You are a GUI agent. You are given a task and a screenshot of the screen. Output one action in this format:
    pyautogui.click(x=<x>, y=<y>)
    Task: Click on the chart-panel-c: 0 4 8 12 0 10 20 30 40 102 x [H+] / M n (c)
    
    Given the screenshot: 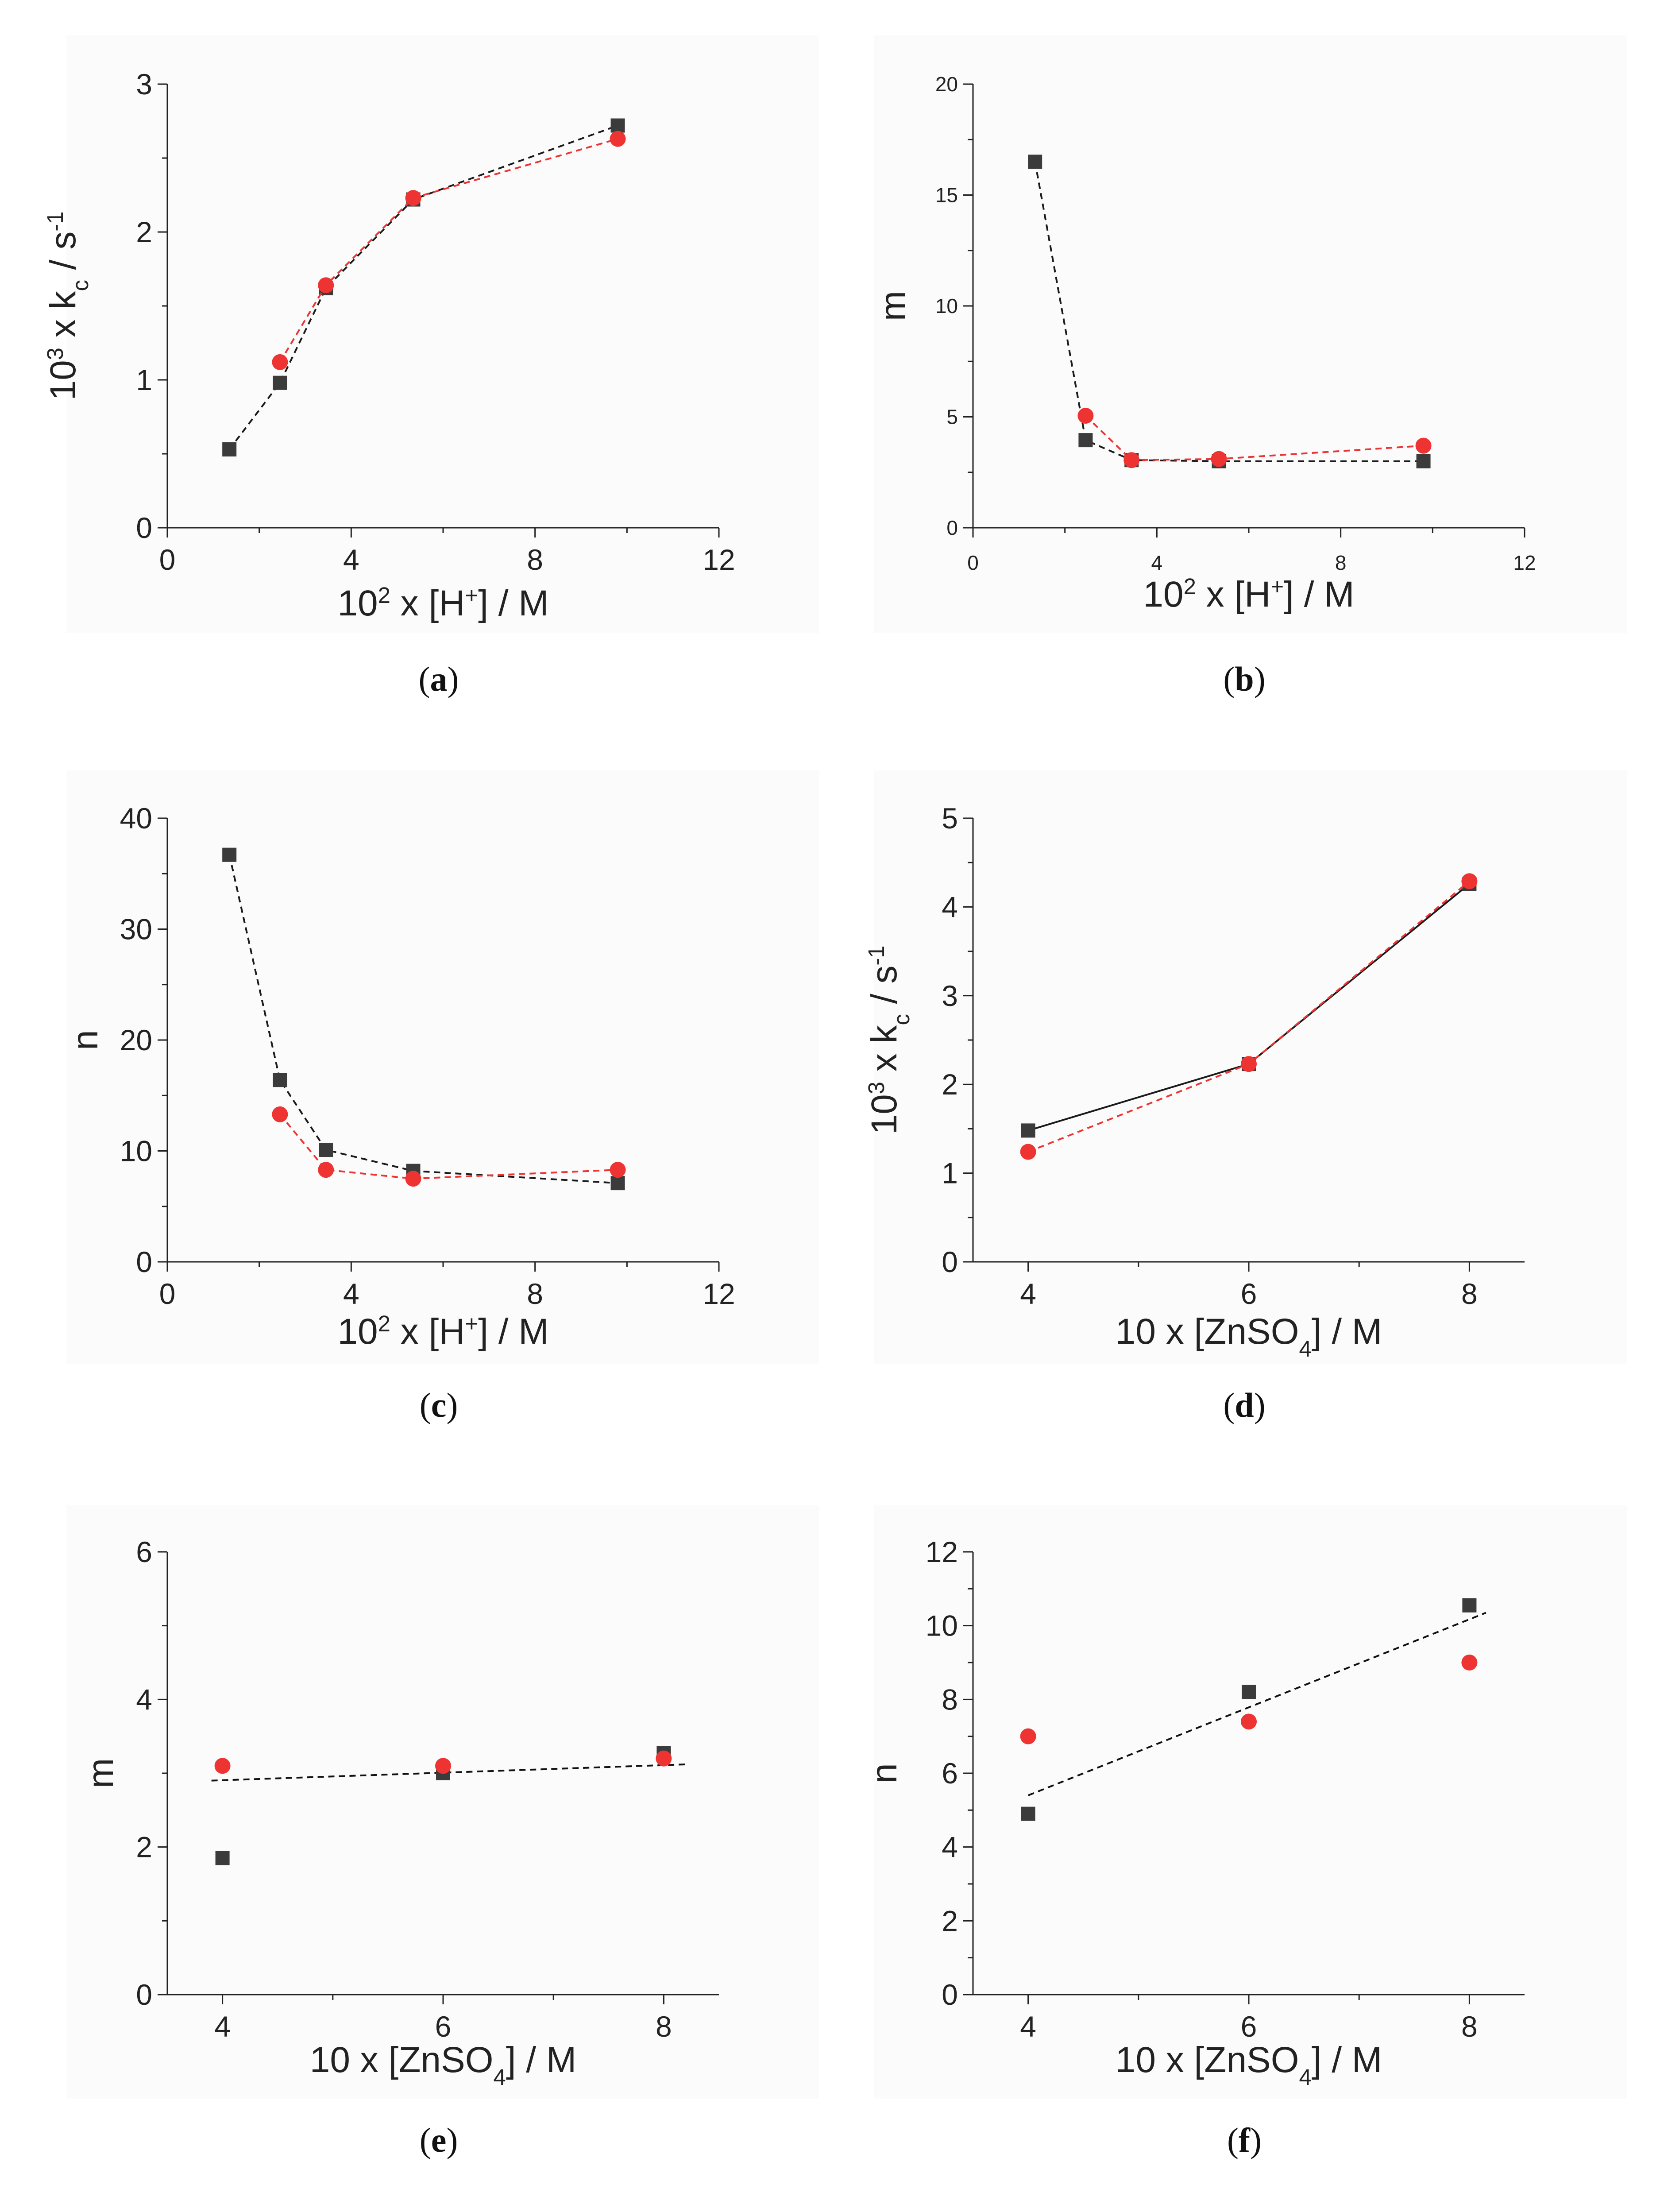 What is the action you would take?
    pyautogui.click(x=442, y=1097)
    